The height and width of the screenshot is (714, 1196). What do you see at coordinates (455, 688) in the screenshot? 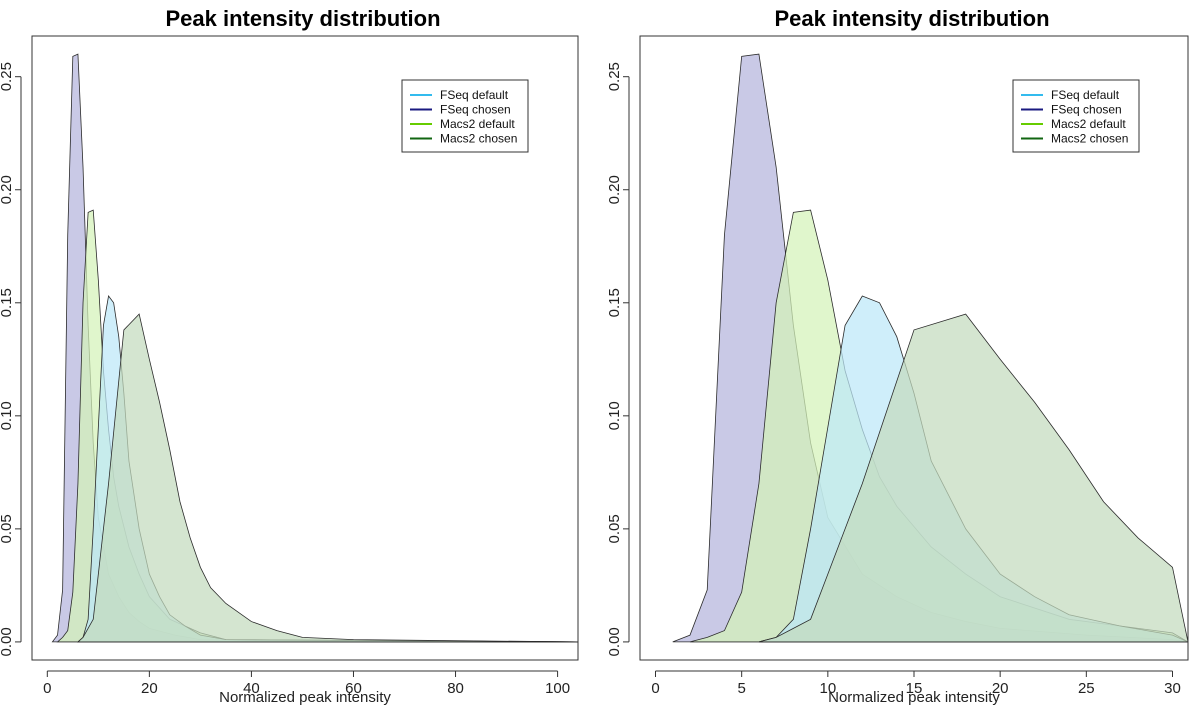
I see `x-tick-label: 80` at bounding box center [455, 688].